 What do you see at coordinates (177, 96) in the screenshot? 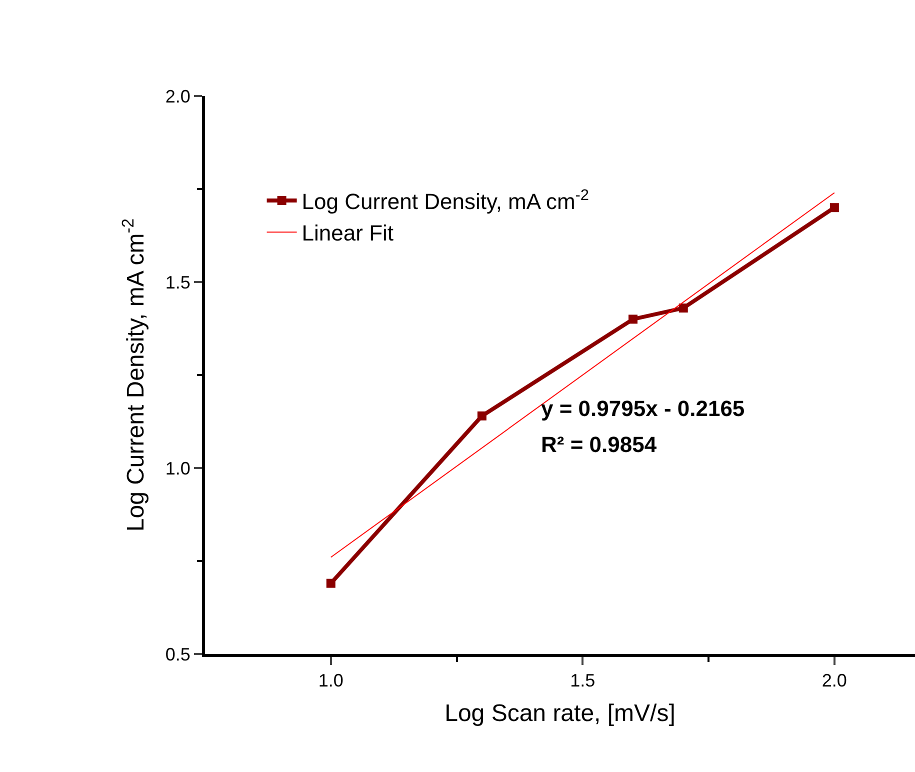
I see `y-tick-label: 2.0` at bounding box center [177, 96].